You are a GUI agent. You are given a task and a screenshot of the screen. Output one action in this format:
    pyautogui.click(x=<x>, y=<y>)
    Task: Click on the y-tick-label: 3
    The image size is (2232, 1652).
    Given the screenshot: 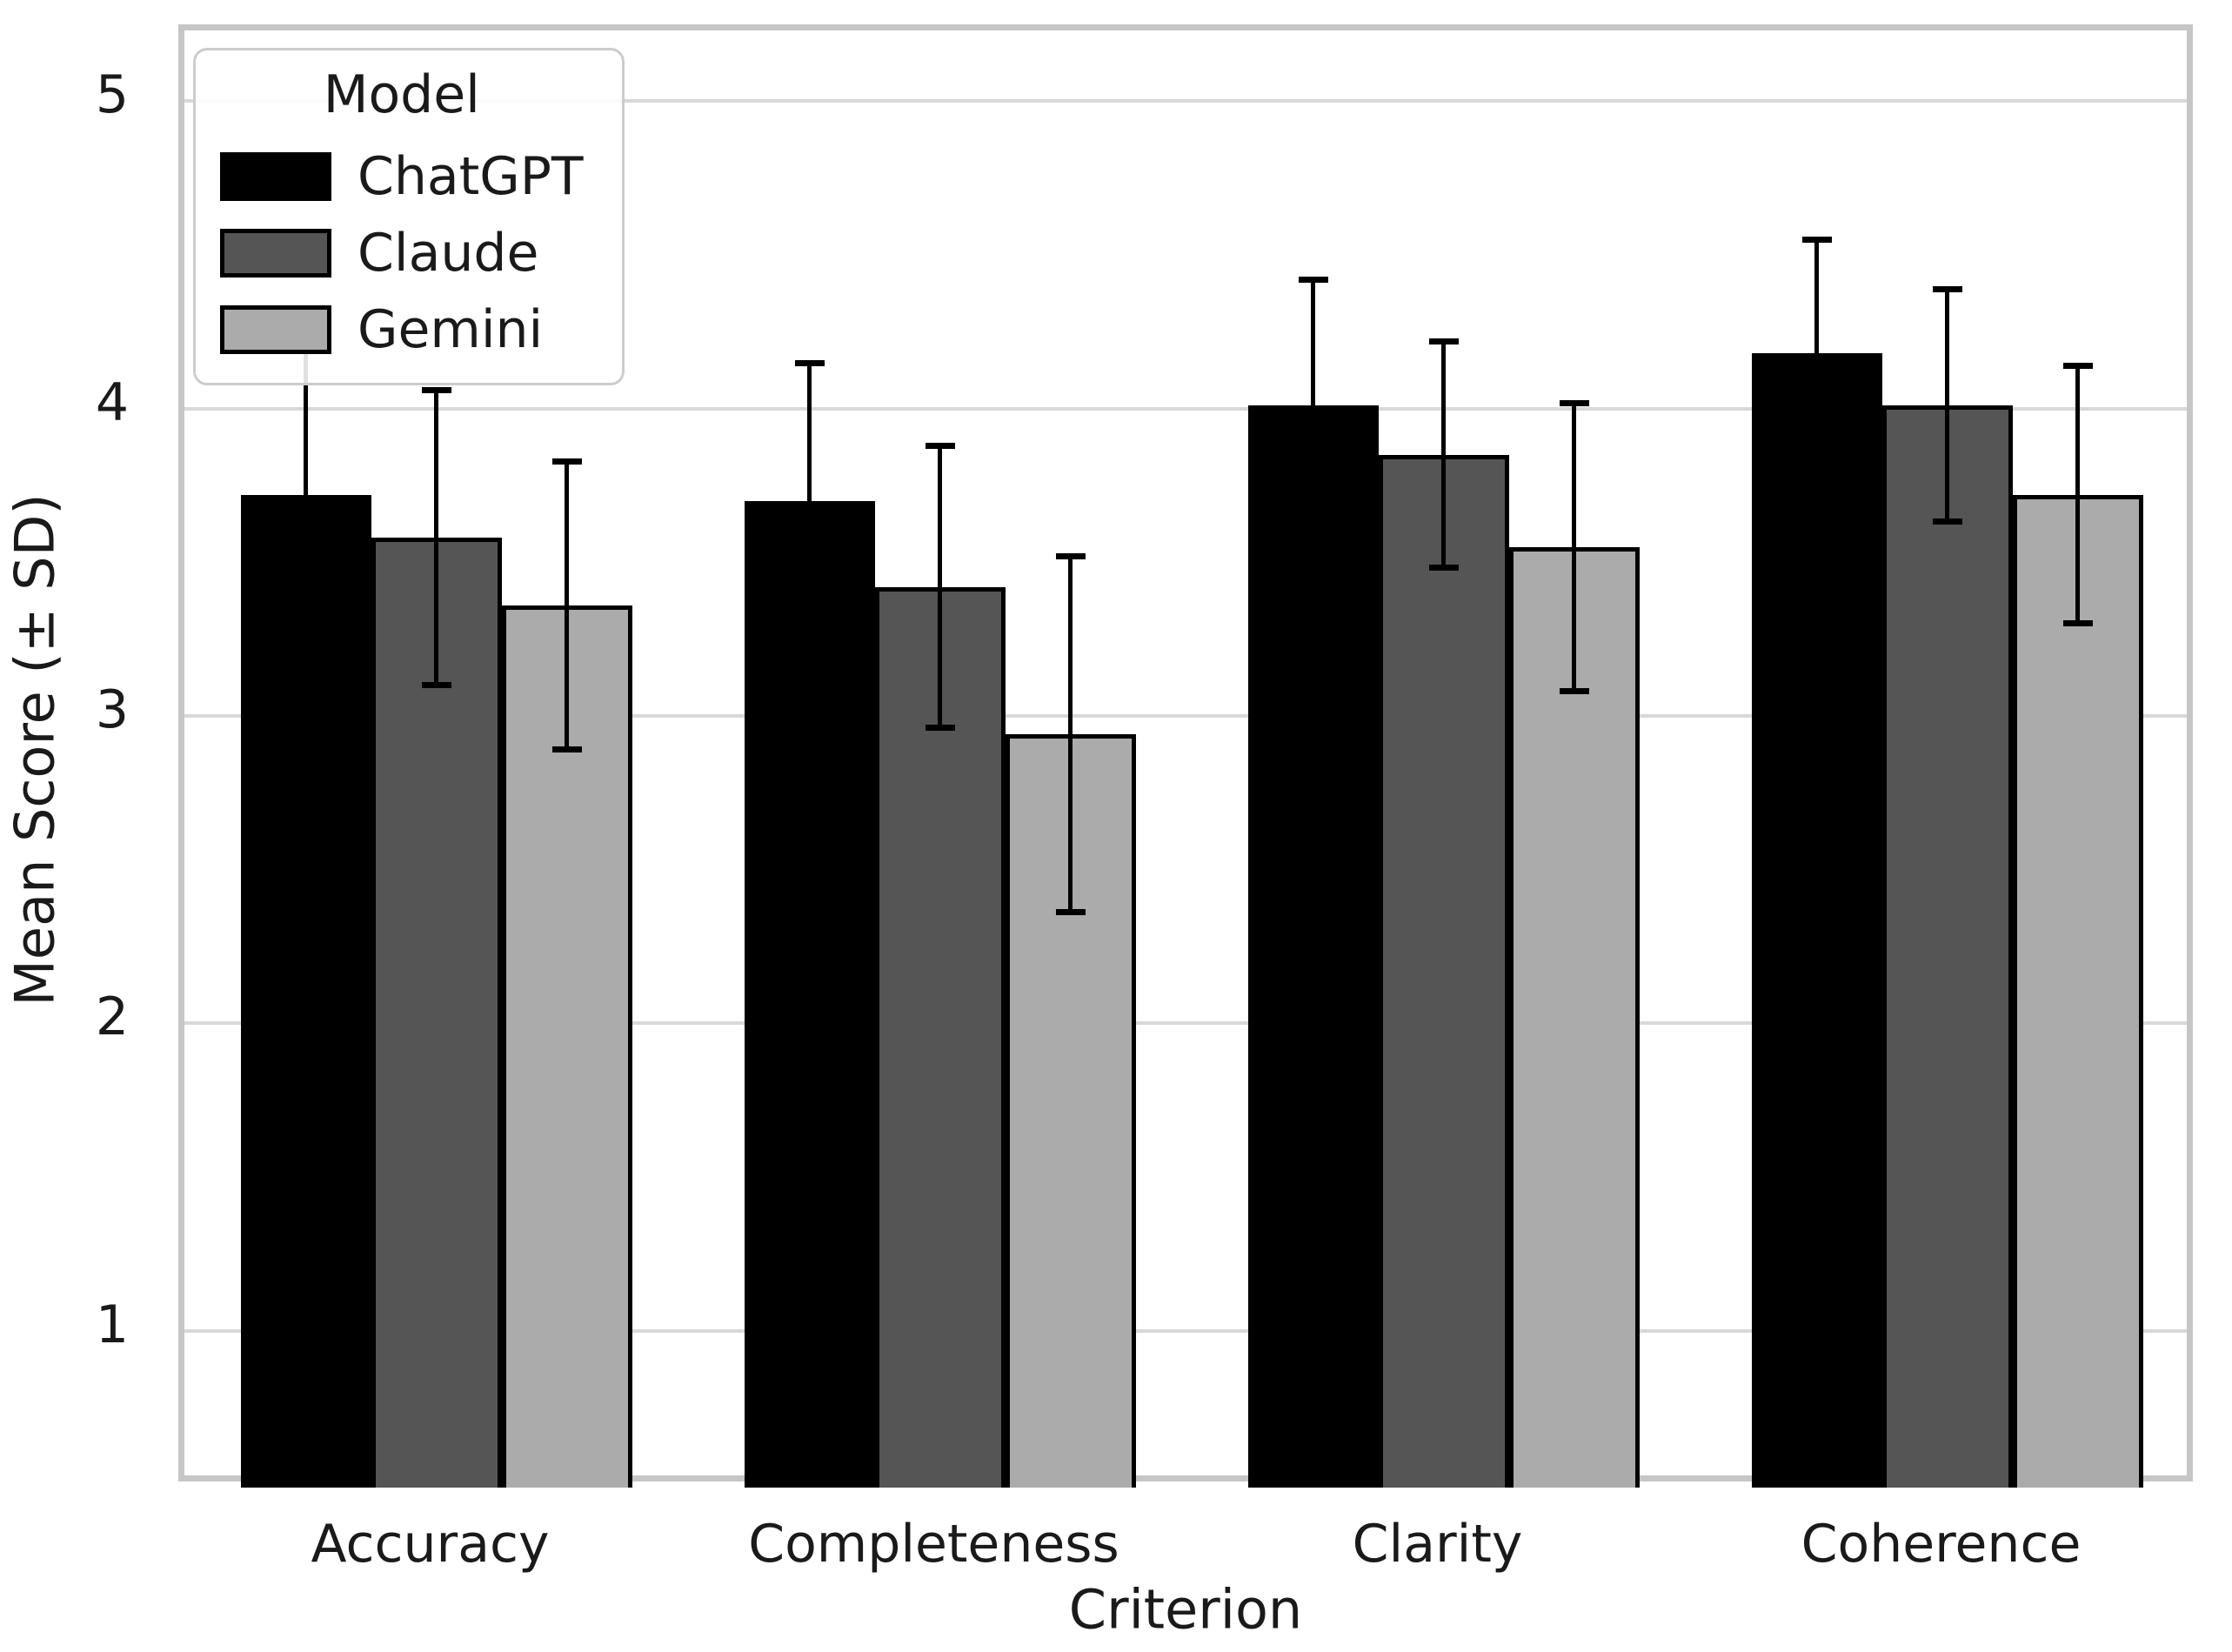 What is the action you would take?
    pyautogui.click(x=112, y=710)
    